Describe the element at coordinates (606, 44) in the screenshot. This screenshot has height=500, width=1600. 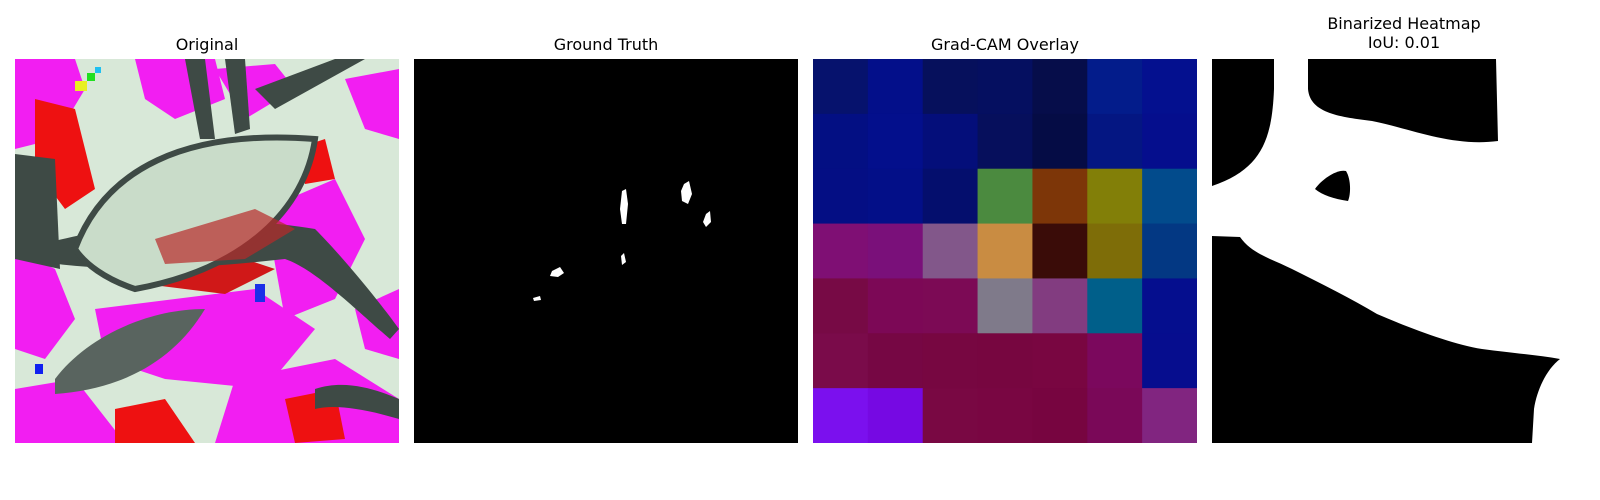
I see `panel-title-ground-truth: Ground Truth` at that location.